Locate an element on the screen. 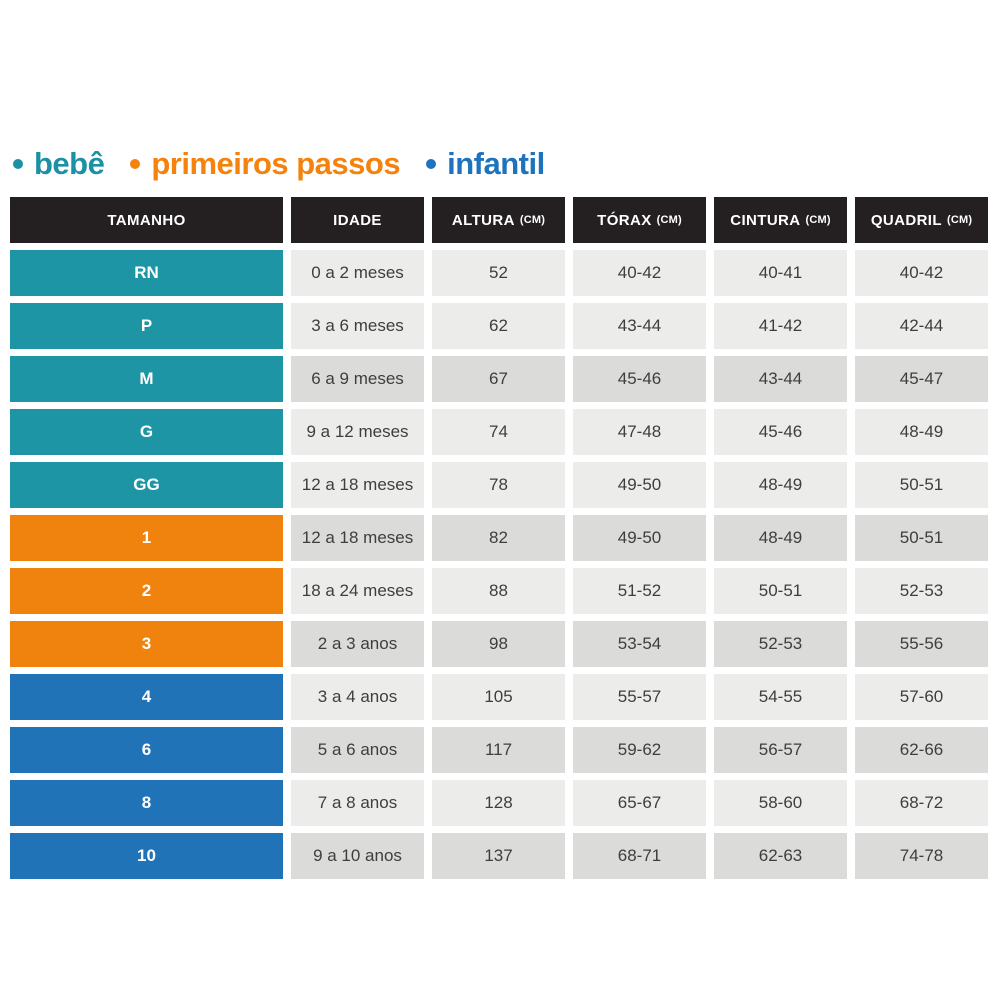 Image resolution: width=1000 pixels, height=1000 pixels. category-legend: bebê primeiros passos infantil is located at coordinates (279, 164).